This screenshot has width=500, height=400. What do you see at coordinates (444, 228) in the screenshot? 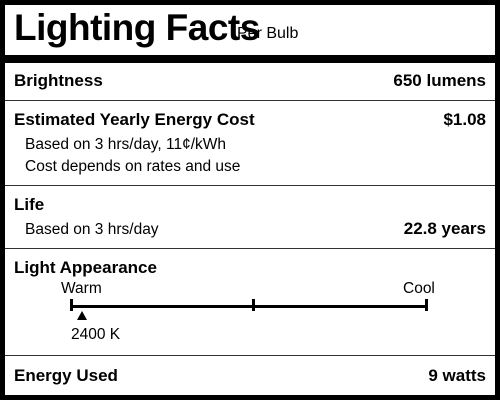
I see `life-value: 22.8 years` at bounding box center [444, 228].